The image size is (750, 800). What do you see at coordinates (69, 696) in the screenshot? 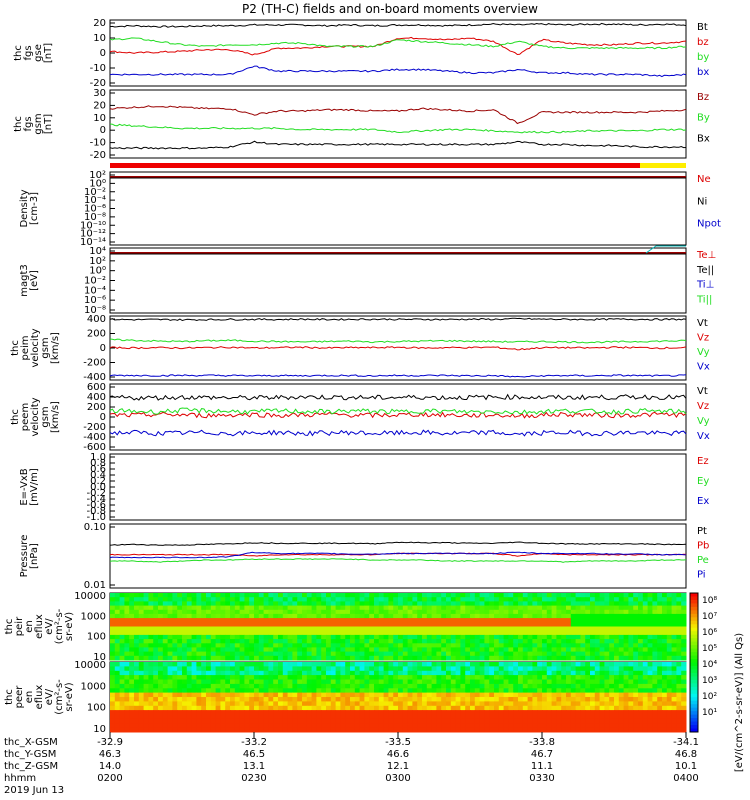
I see `ylabel-peer: sr-eV)` at bounding box center [69, 696].